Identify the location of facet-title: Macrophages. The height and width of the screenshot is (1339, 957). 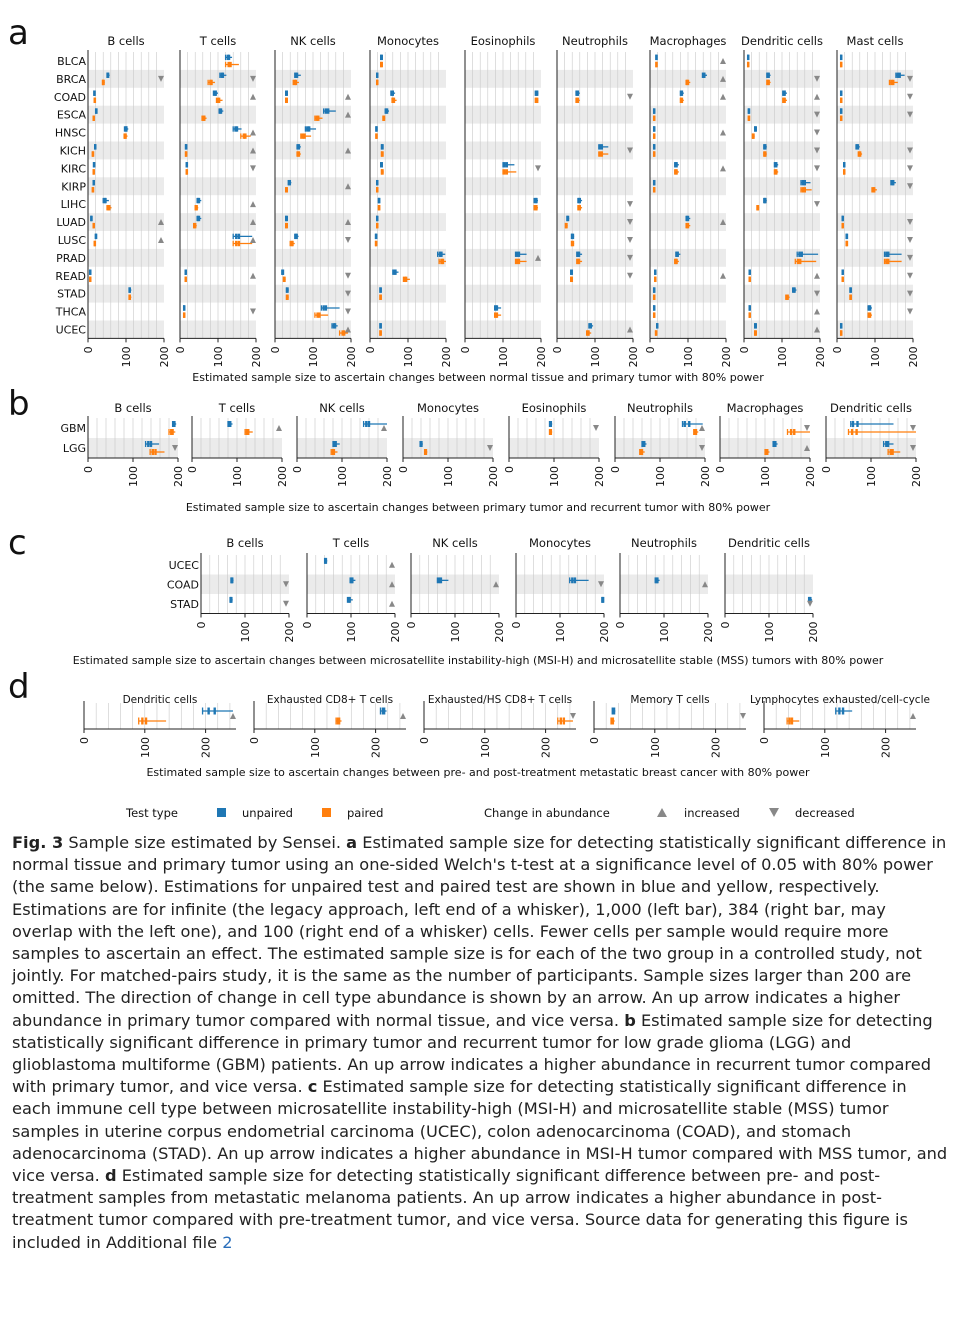
(688, 41).